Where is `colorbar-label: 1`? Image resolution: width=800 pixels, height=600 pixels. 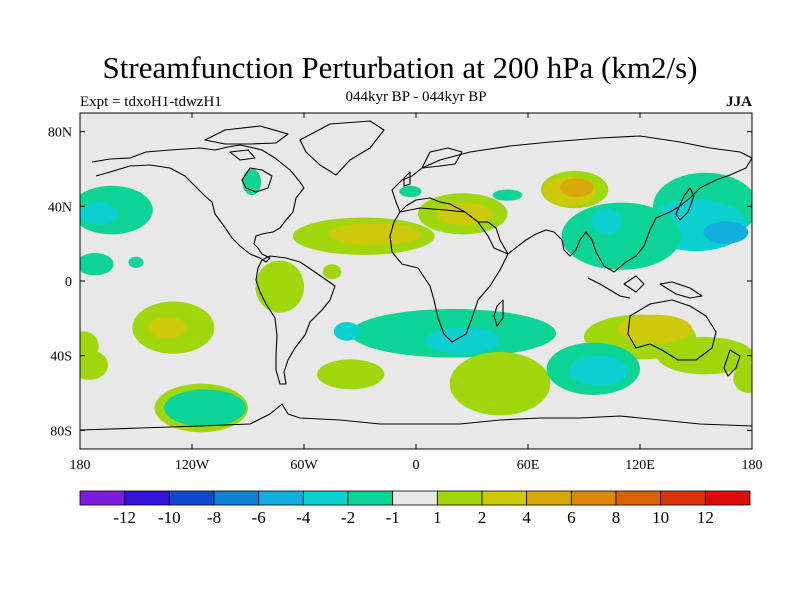 colorbar-label: 1 is located at coordinates (437, 517).